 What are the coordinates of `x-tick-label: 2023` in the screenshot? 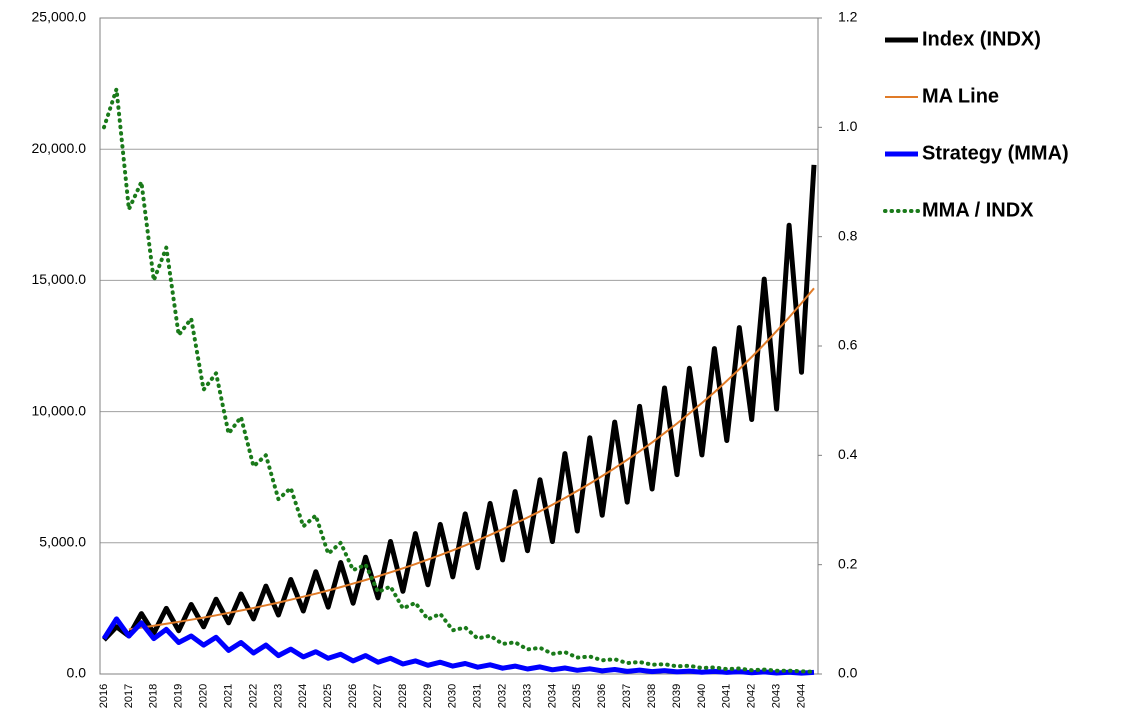 It's located at (278, 696).